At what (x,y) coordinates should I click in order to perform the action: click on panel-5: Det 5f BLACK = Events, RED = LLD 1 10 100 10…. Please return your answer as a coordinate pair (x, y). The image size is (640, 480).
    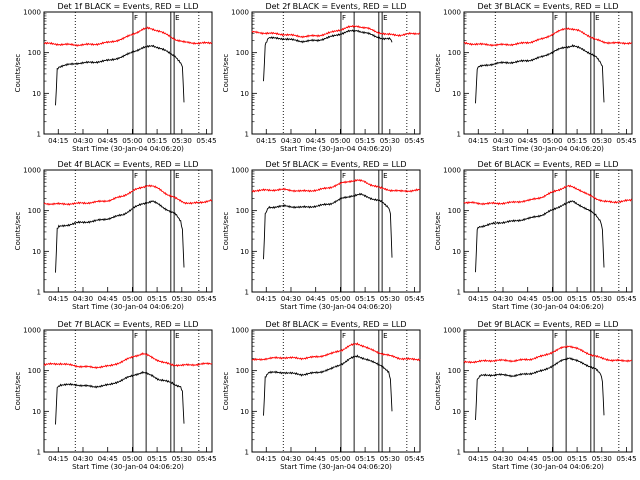
    Looking at the image, I should click on (323, 235).